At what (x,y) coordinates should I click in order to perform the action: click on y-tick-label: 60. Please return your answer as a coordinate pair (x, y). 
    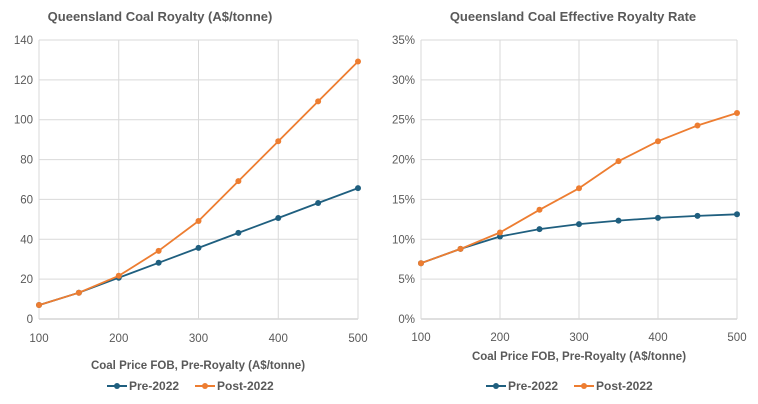
    Looking at the image, I should click on (26, 200).